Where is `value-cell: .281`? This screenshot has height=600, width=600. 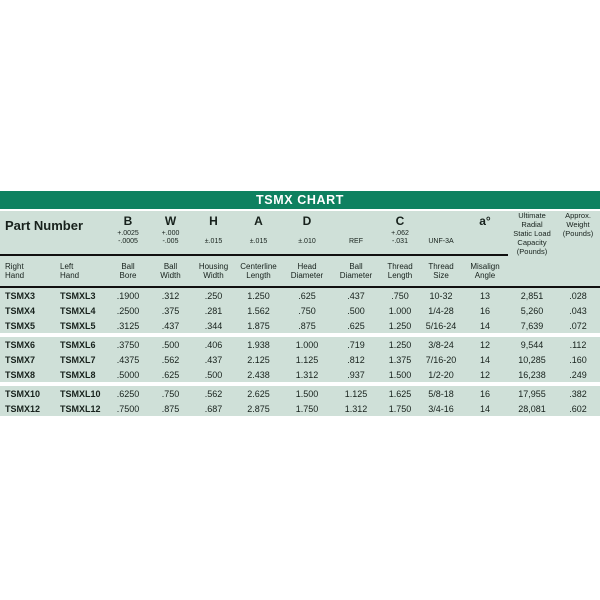 value-cell: .281 is located at coordinates (213, 310).